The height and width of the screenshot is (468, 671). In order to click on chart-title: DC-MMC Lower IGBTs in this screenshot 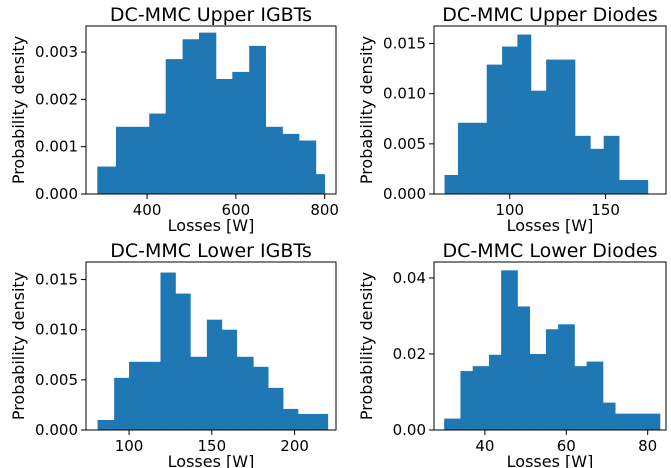, I will do `click(211, 251)`.